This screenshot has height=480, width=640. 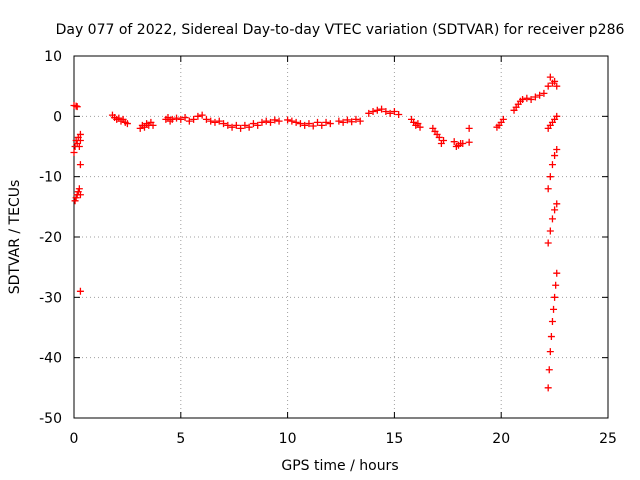 I want to click on x-tick-label: 15, so click(x=394, y=439).